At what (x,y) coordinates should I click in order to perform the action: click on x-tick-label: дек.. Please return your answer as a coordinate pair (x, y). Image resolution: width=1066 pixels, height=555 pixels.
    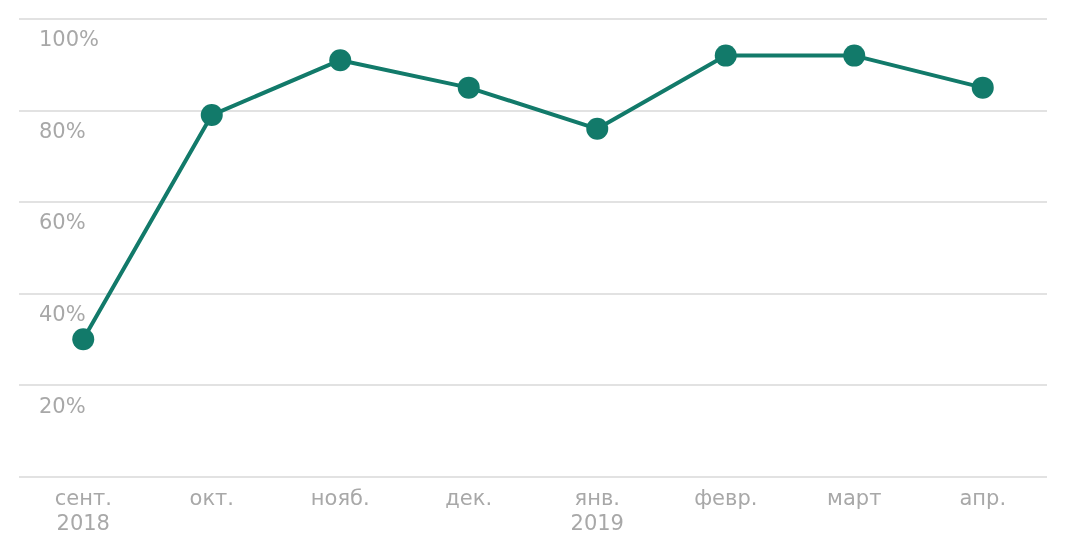
    Looking at the image, I should click on (469, 497).